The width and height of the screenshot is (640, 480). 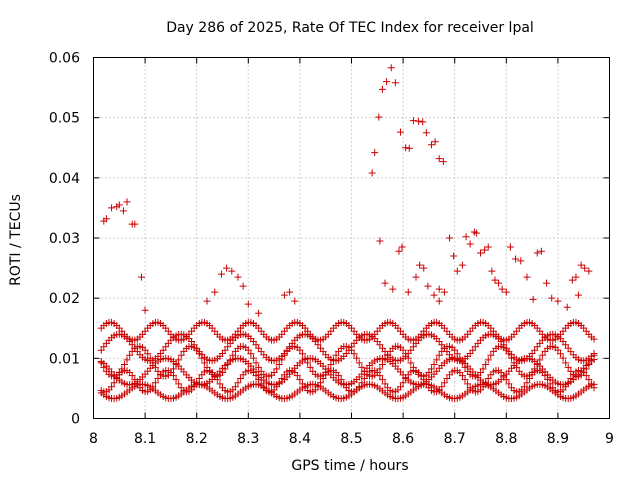 I want to click on x-tick-label: 8.8, so click(x=506, y=439).